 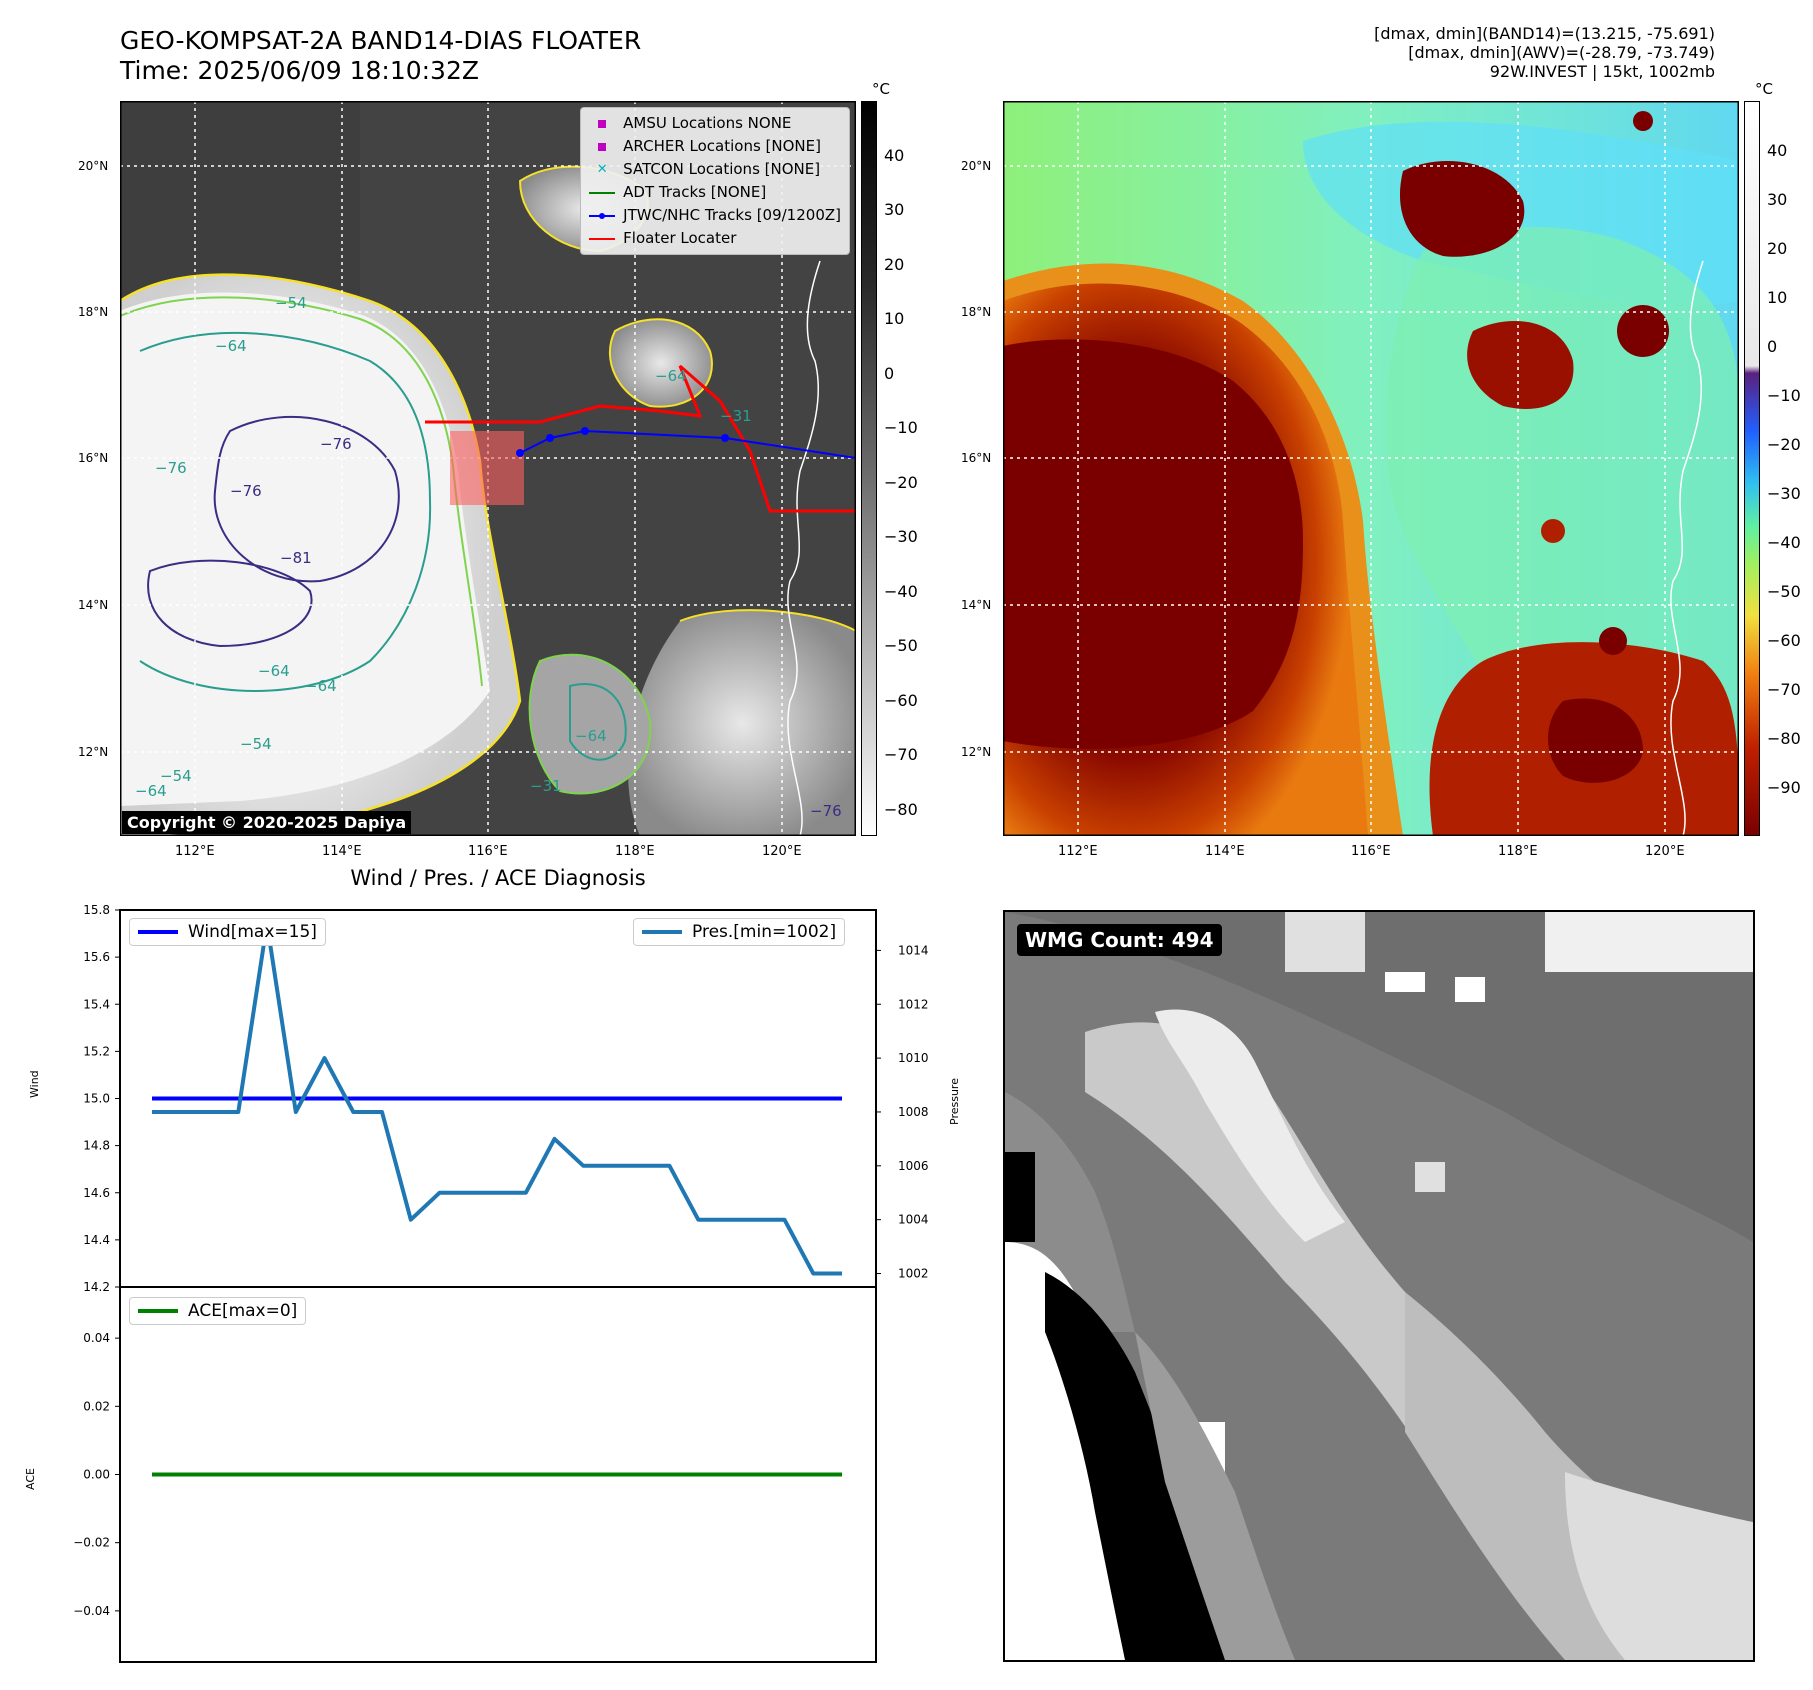 What do you see at coordinates (913, 1058) in the screenshot?
I see `y-right-tick-label: 1010` at bounding box center [913, 1058].